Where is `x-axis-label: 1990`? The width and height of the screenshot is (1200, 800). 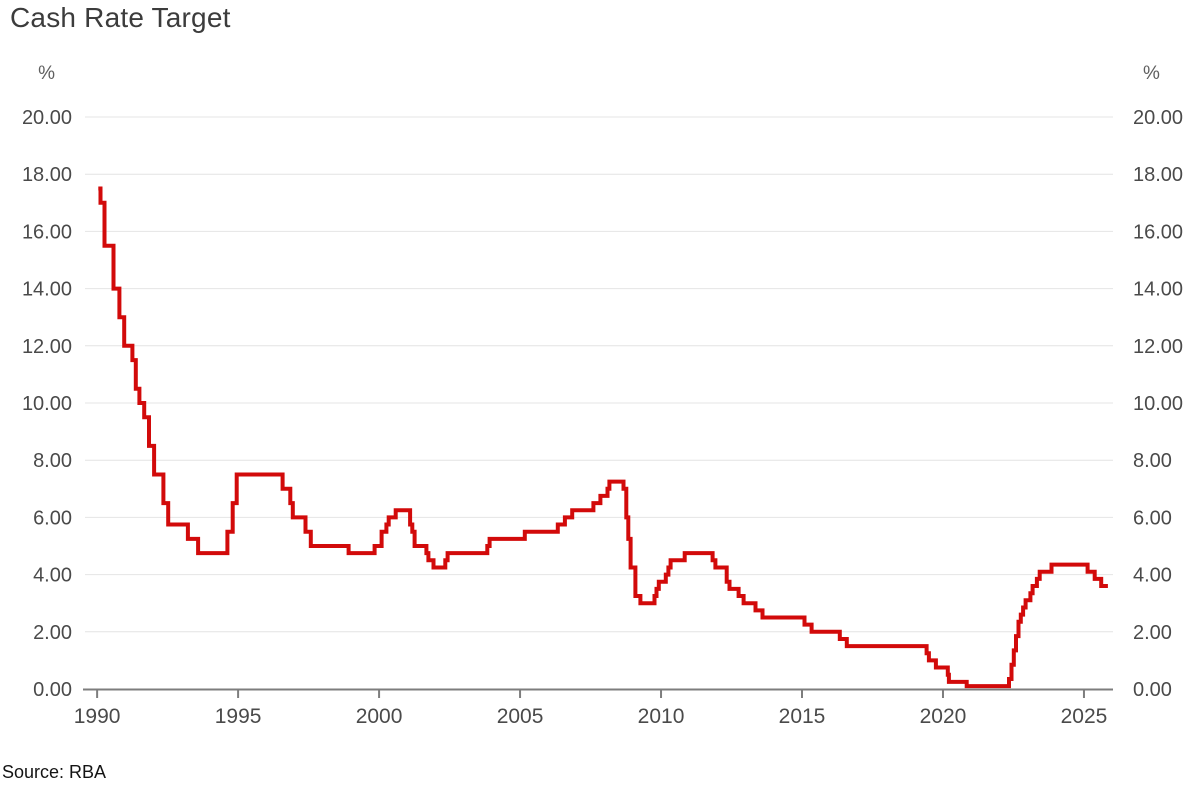
x-axis-label: 1990 is located at coordinates (97, 716).